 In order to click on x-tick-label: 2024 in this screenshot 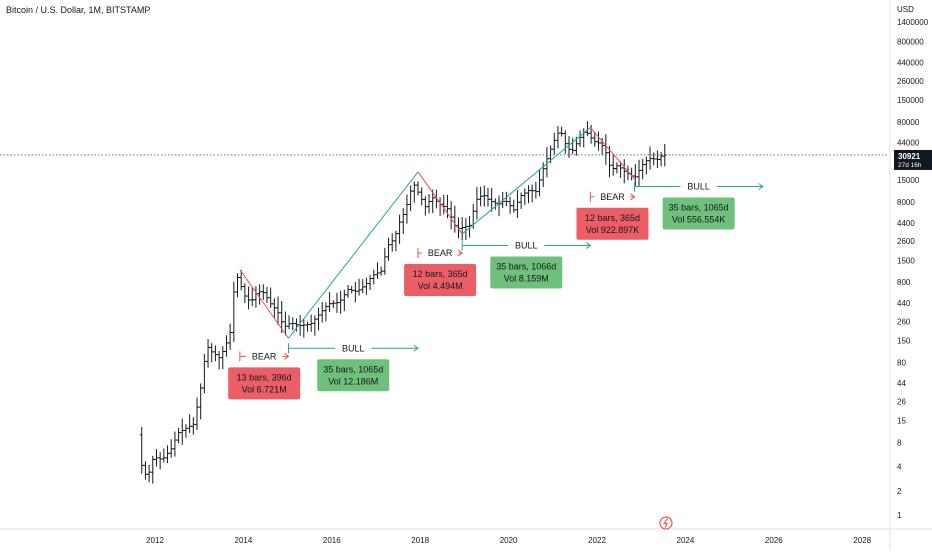, I will do `click(686, 540)`.